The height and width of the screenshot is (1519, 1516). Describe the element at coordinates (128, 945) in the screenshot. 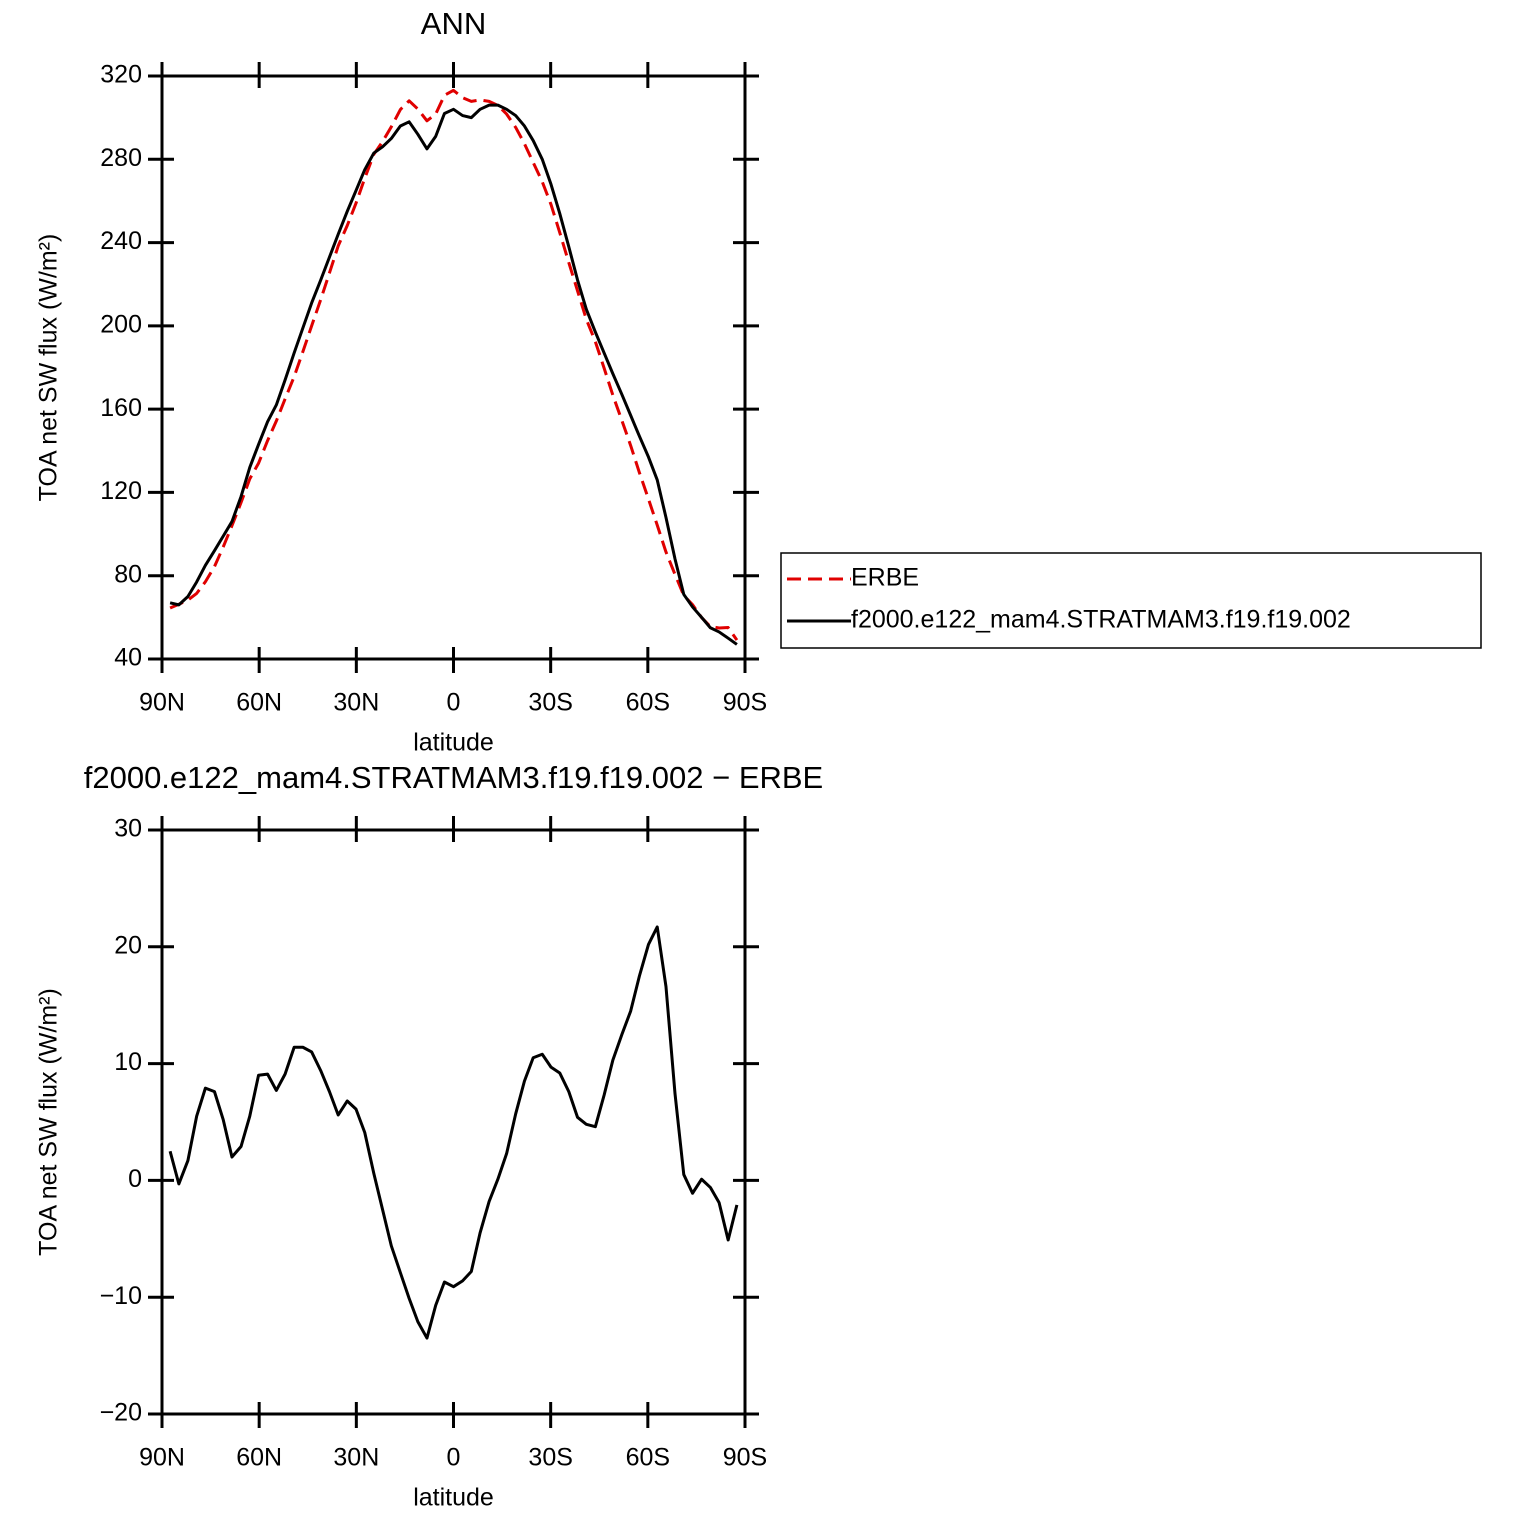

I see `y-tick-label: 20` at that location.